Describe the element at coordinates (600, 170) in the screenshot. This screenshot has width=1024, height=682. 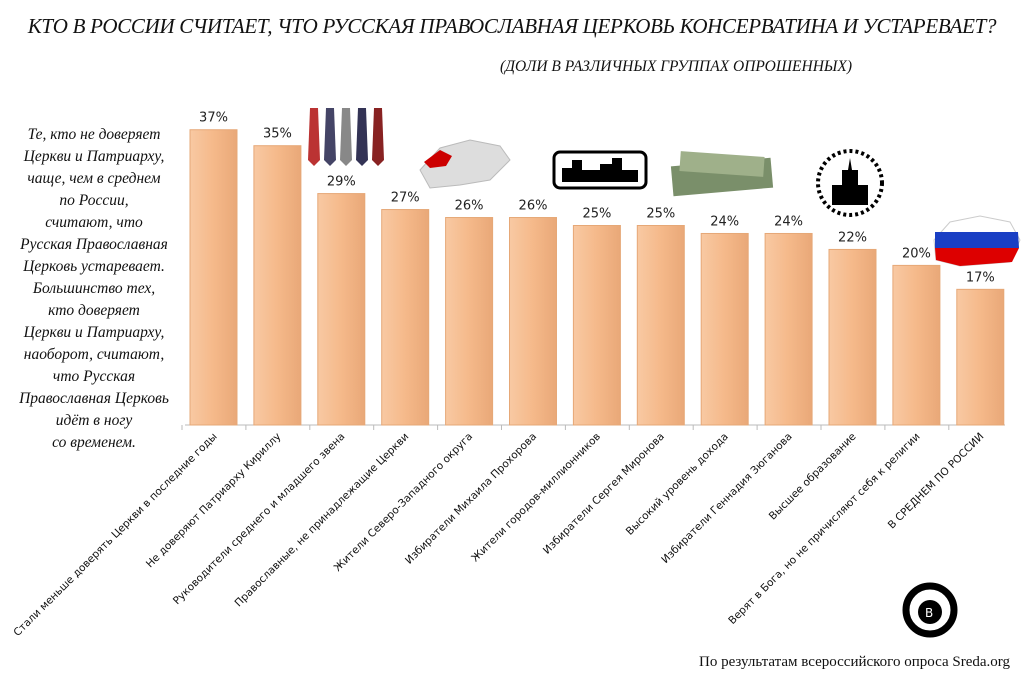
I see `city-sign-icon` at that location.